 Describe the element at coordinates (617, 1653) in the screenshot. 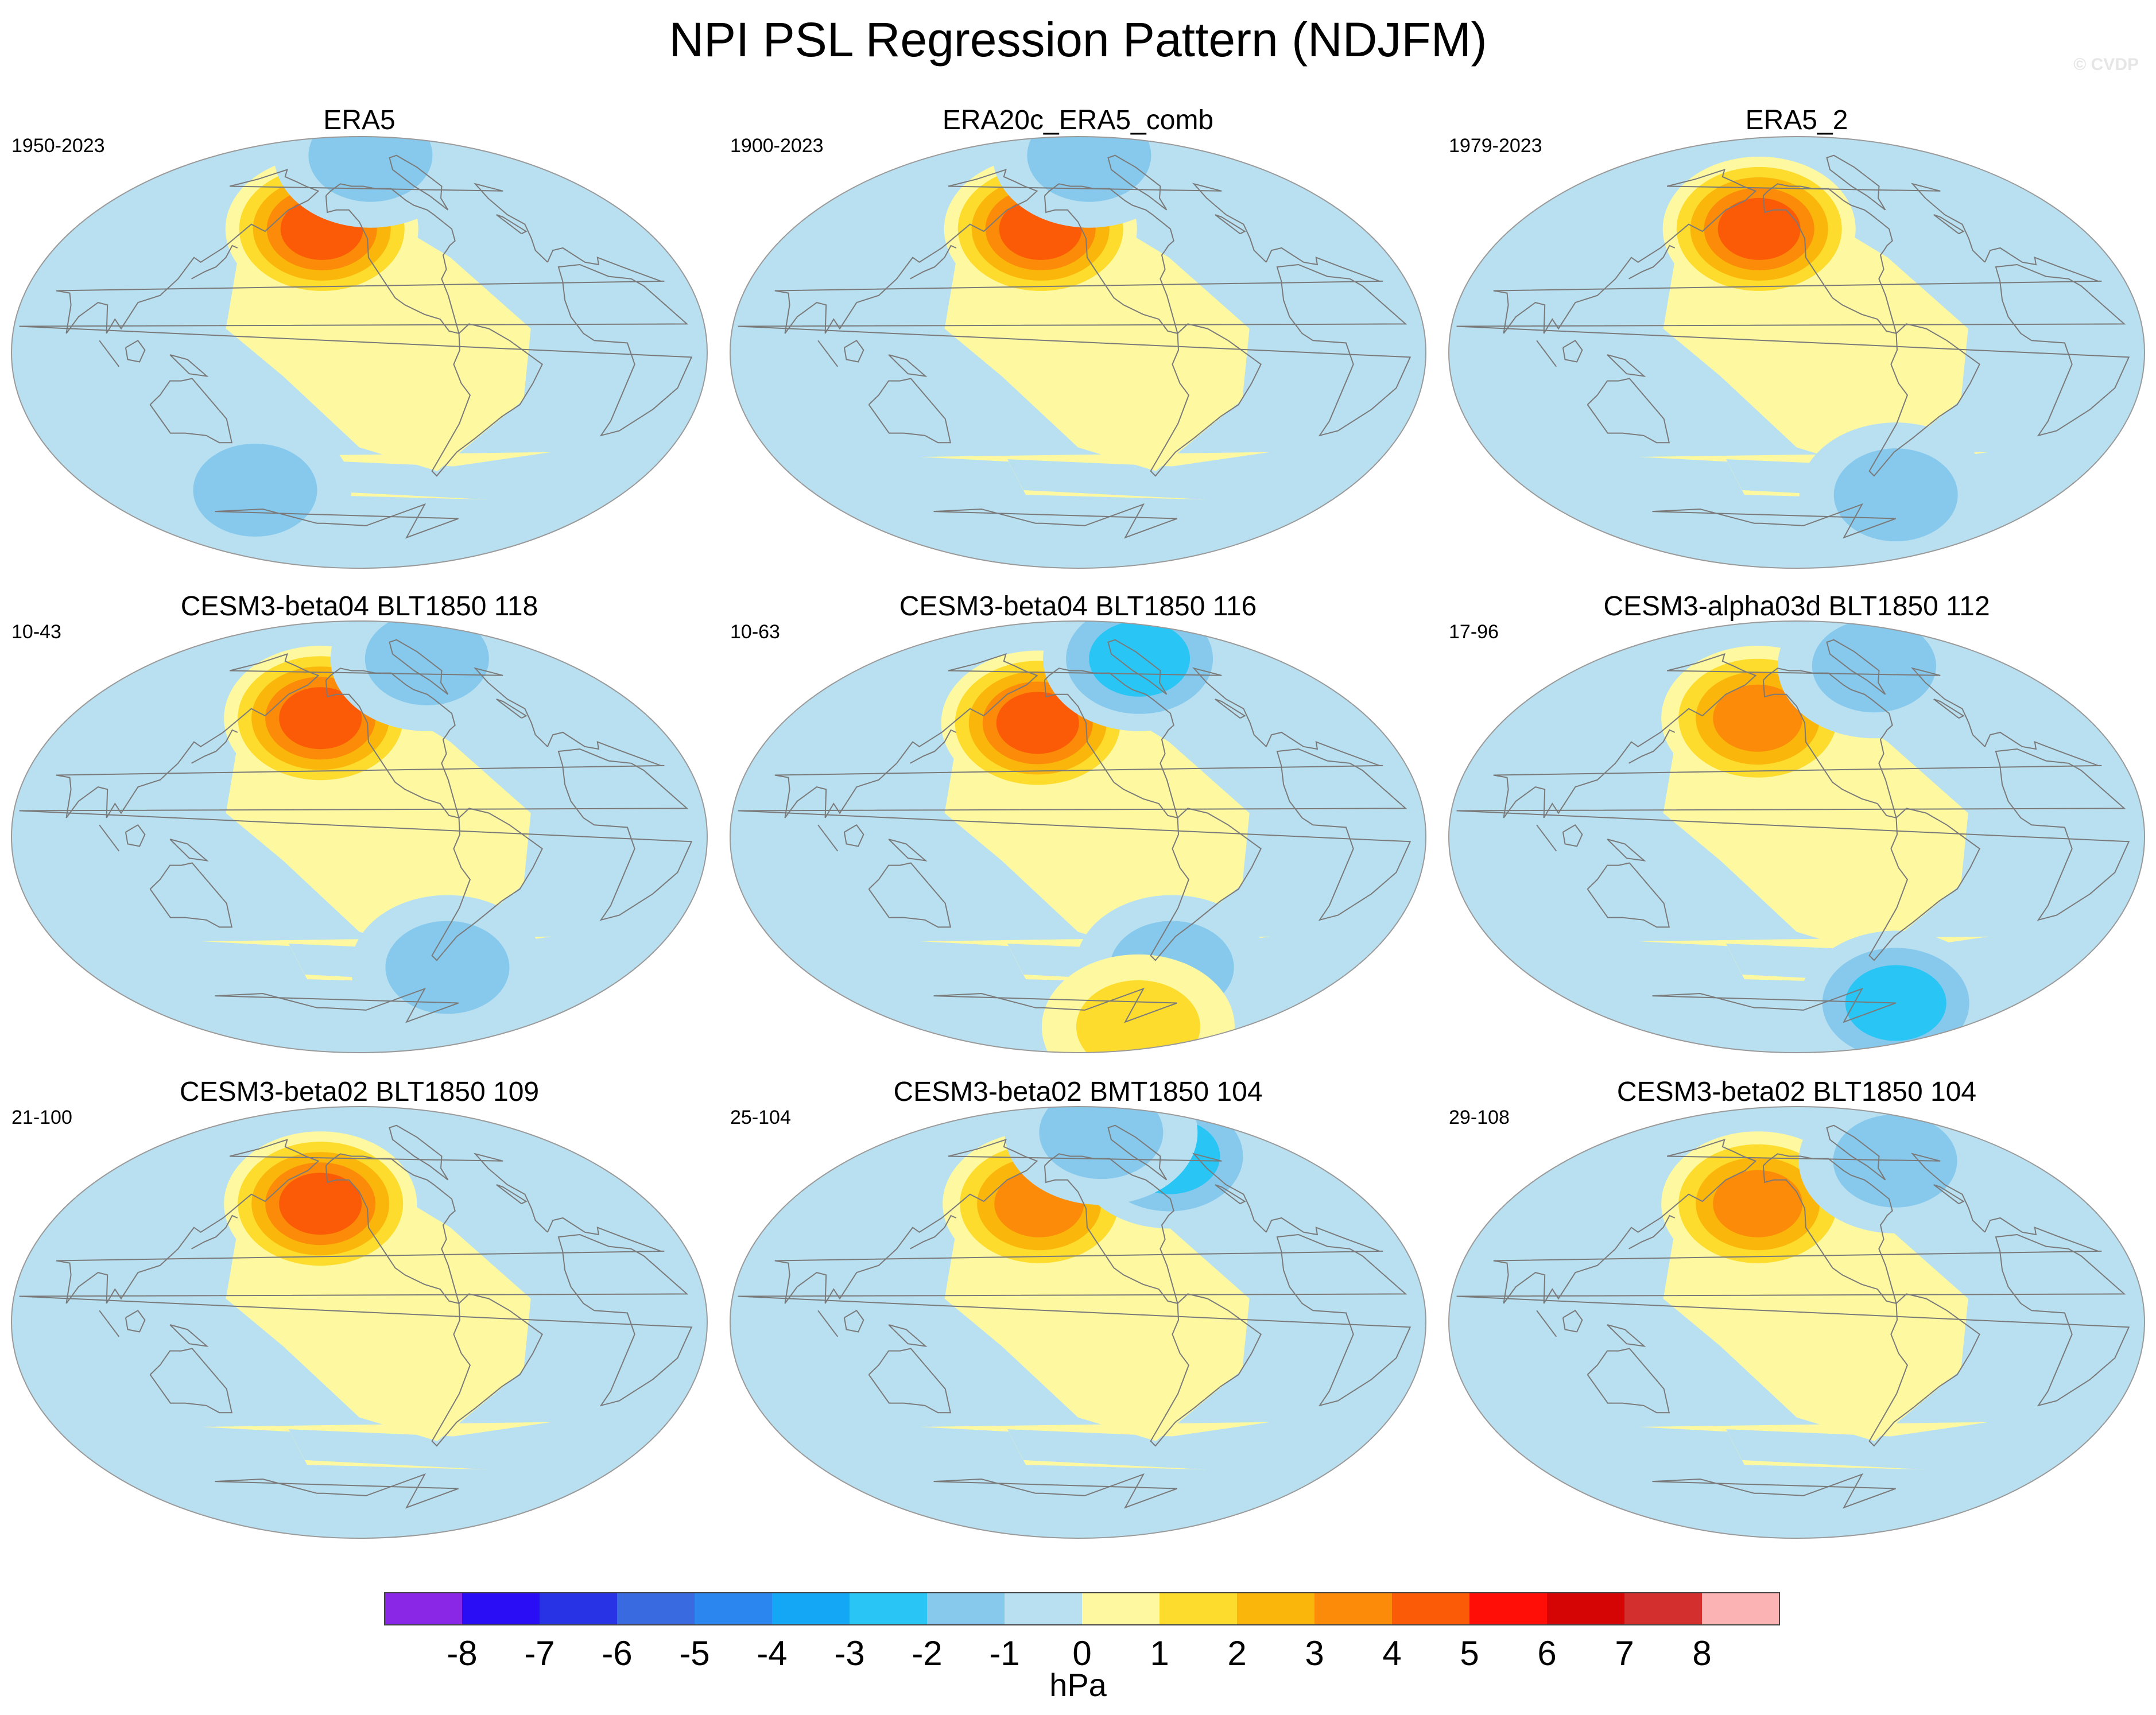

I see `colorbar-tick-label: -6` at that location.